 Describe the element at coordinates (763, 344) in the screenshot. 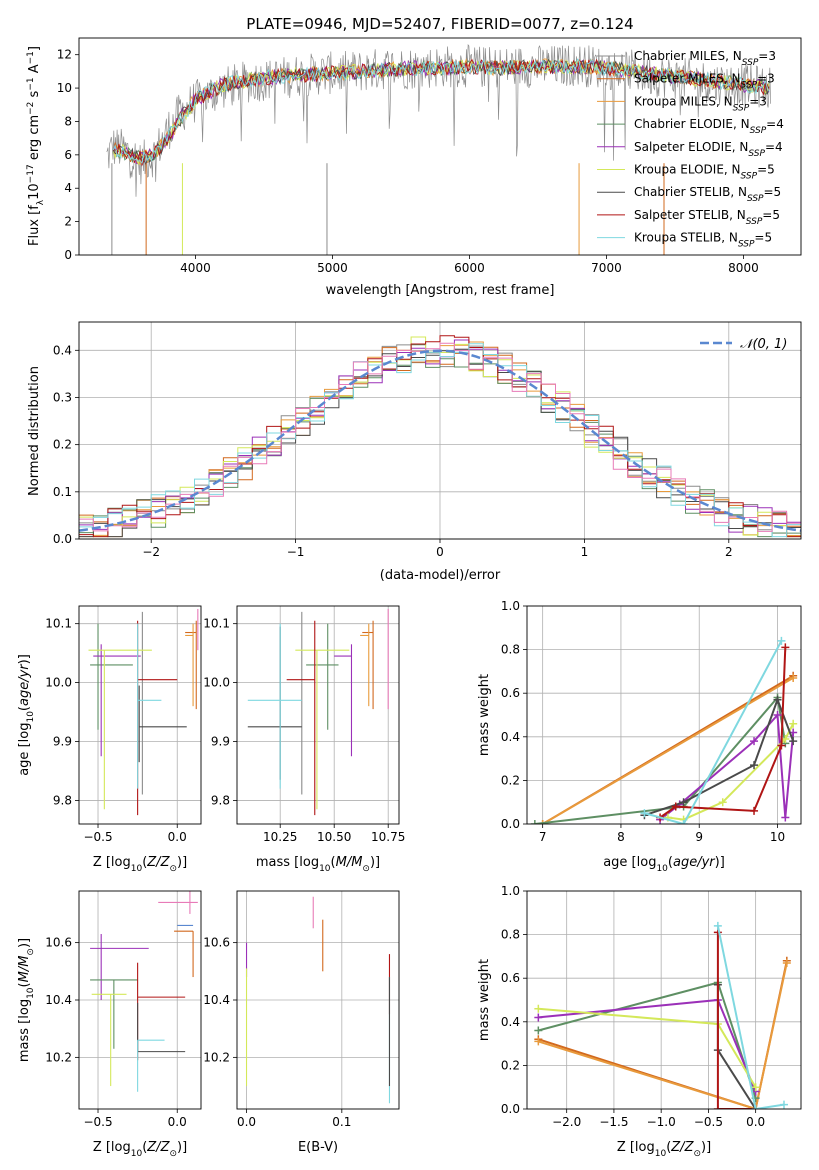

I see `legend-entry: 𝒩(0, 1)` at that location.